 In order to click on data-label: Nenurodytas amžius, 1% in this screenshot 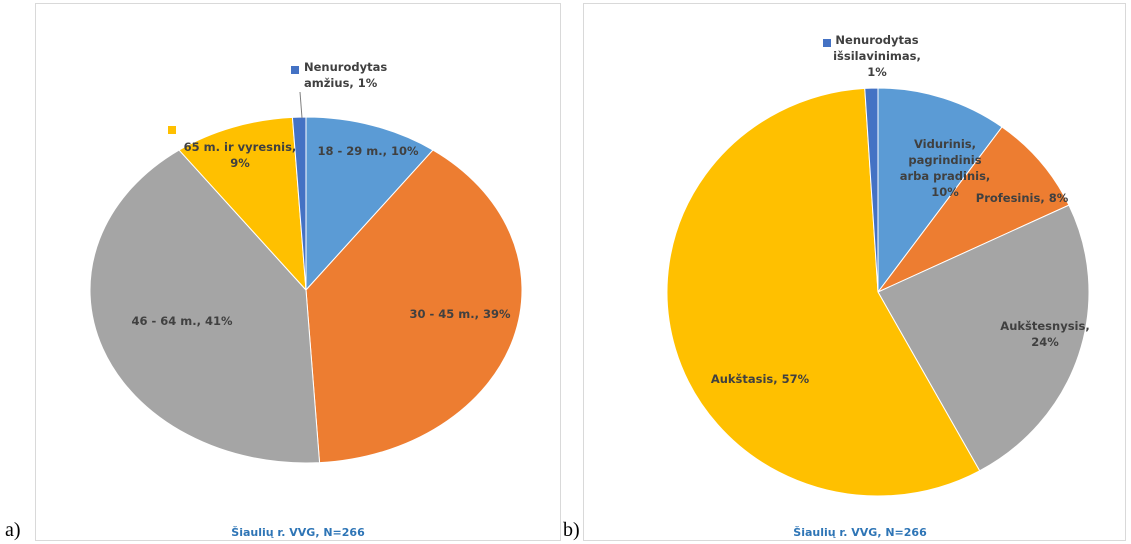, I will do `click(345, 75)`.